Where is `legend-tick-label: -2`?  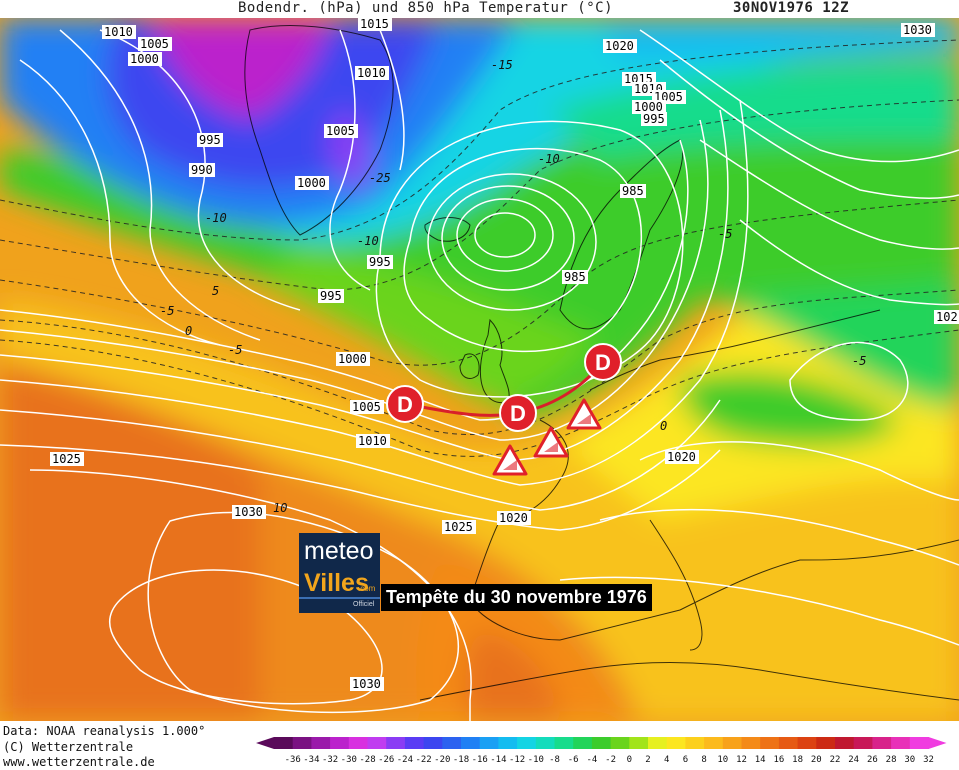
legend-tick-label: -2 is located at coordinates (610, 760).